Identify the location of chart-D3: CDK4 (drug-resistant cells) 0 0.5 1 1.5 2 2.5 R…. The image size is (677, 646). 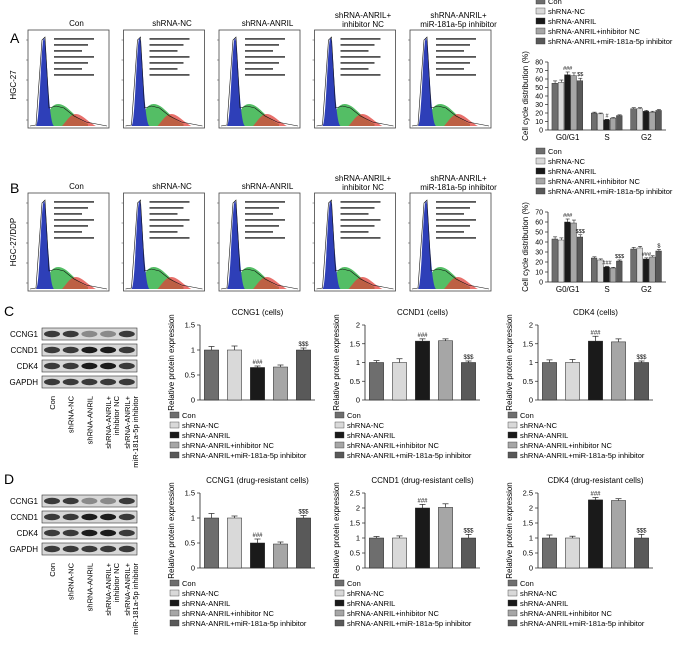
(579, 552).